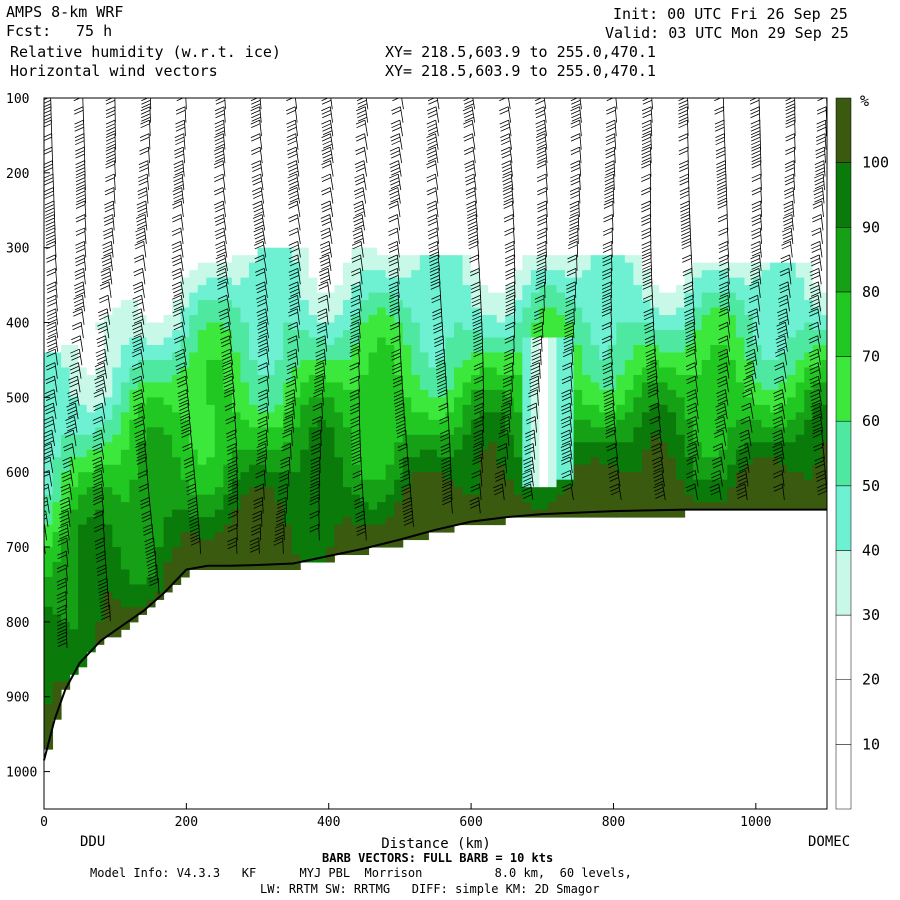 This screenshot has height=900, width=900. What do you see at coordinates (44, 822) in the screenshot?
I see `x-tick-label: 0` at bounding box center [44, 822].